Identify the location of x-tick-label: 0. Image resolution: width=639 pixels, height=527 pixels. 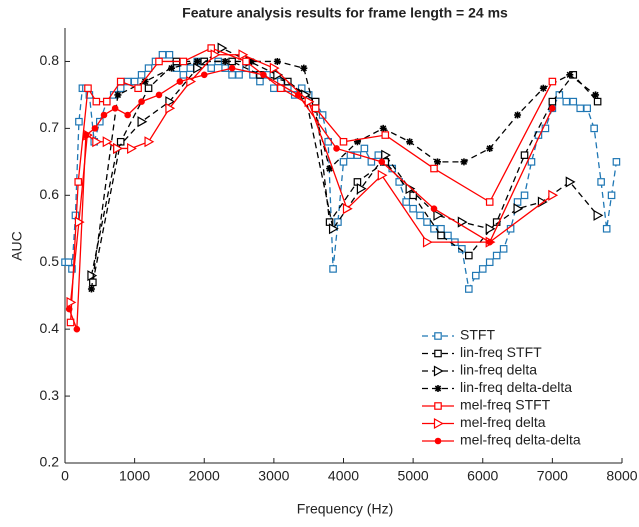
(65, 476).